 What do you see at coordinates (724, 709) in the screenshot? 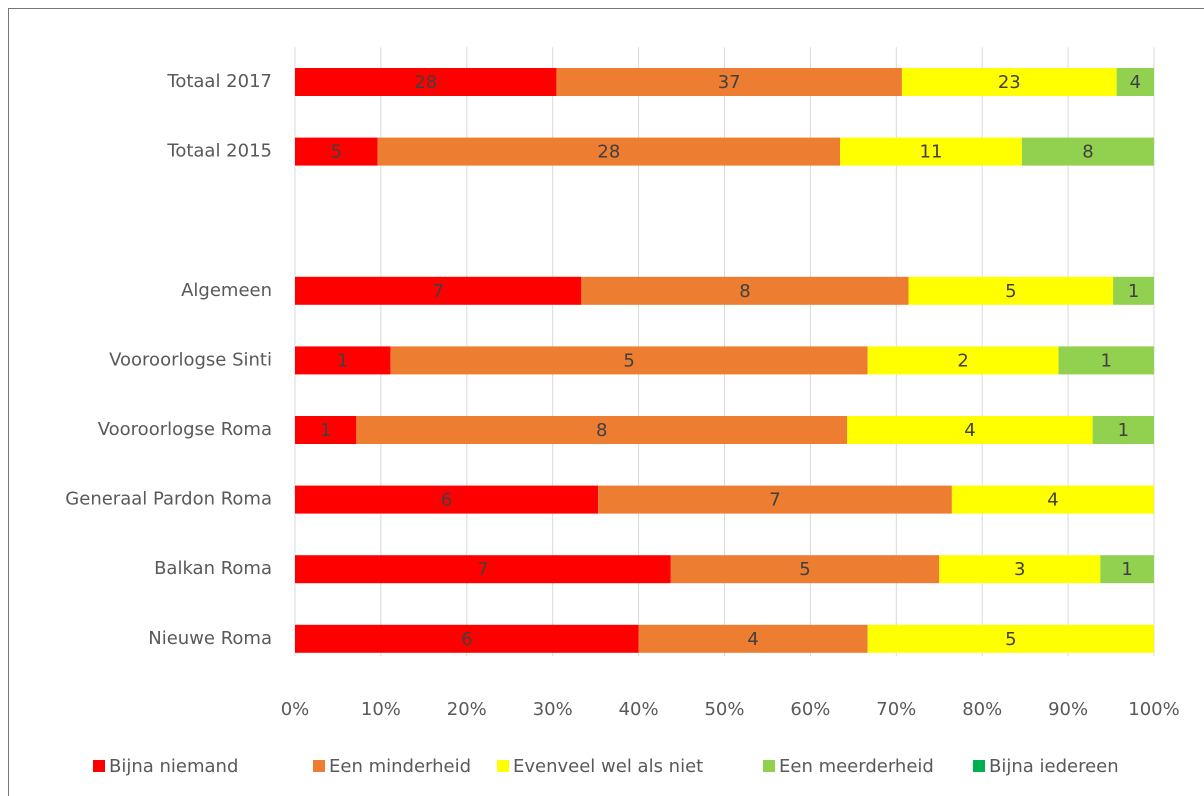
I see `x-tick-label: 50%` at bounding box center [724, 709].